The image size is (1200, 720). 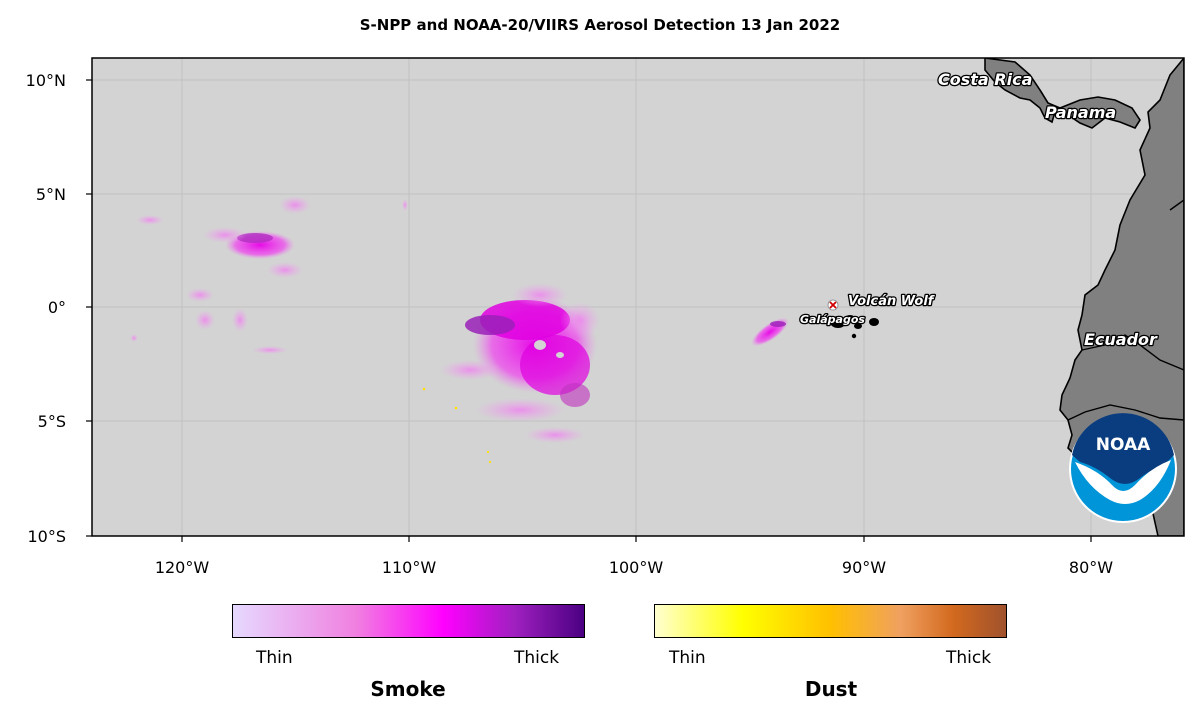 I want to click on smoke-plume-west, so click(x=269, y=275).